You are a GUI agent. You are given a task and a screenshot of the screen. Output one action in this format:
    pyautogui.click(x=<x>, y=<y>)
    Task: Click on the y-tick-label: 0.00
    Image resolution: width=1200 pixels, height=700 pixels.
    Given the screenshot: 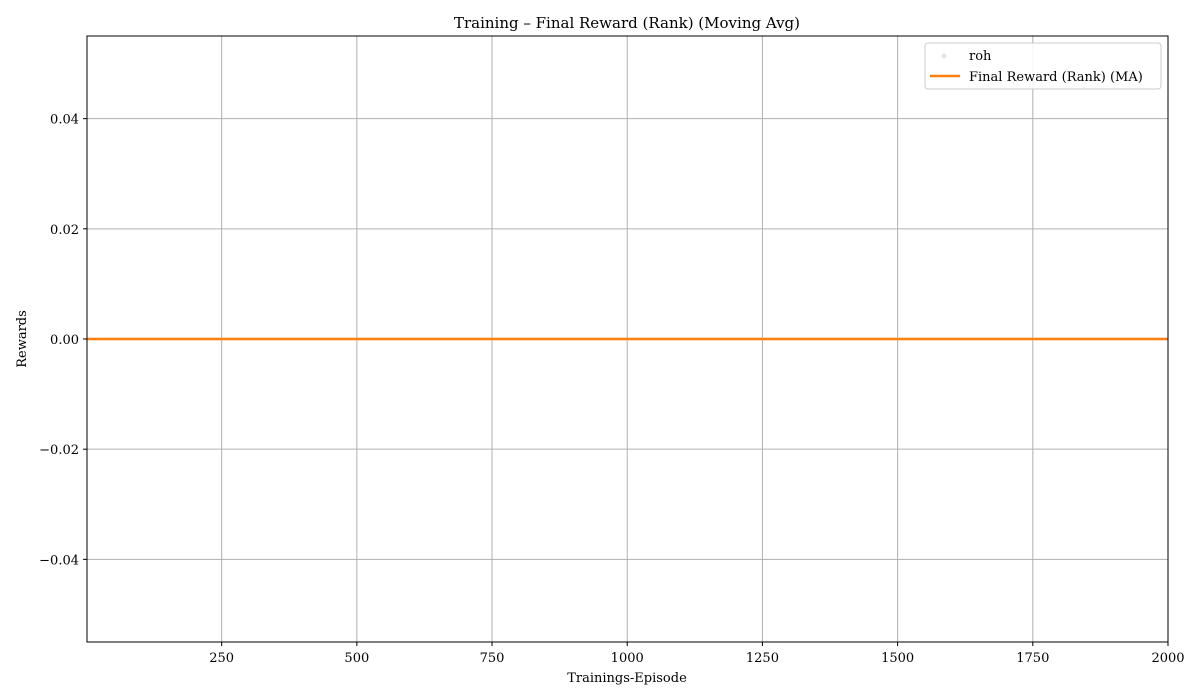 What is the action you would take?
    pyautogui.click(x=64, y=340)
    